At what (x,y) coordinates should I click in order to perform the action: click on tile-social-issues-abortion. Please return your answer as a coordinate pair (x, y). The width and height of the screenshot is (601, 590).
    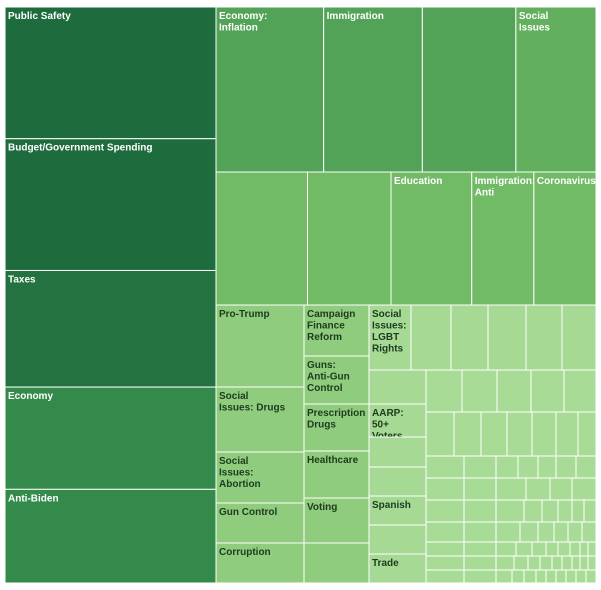
    Looking at the image, I should click on (260, 477).